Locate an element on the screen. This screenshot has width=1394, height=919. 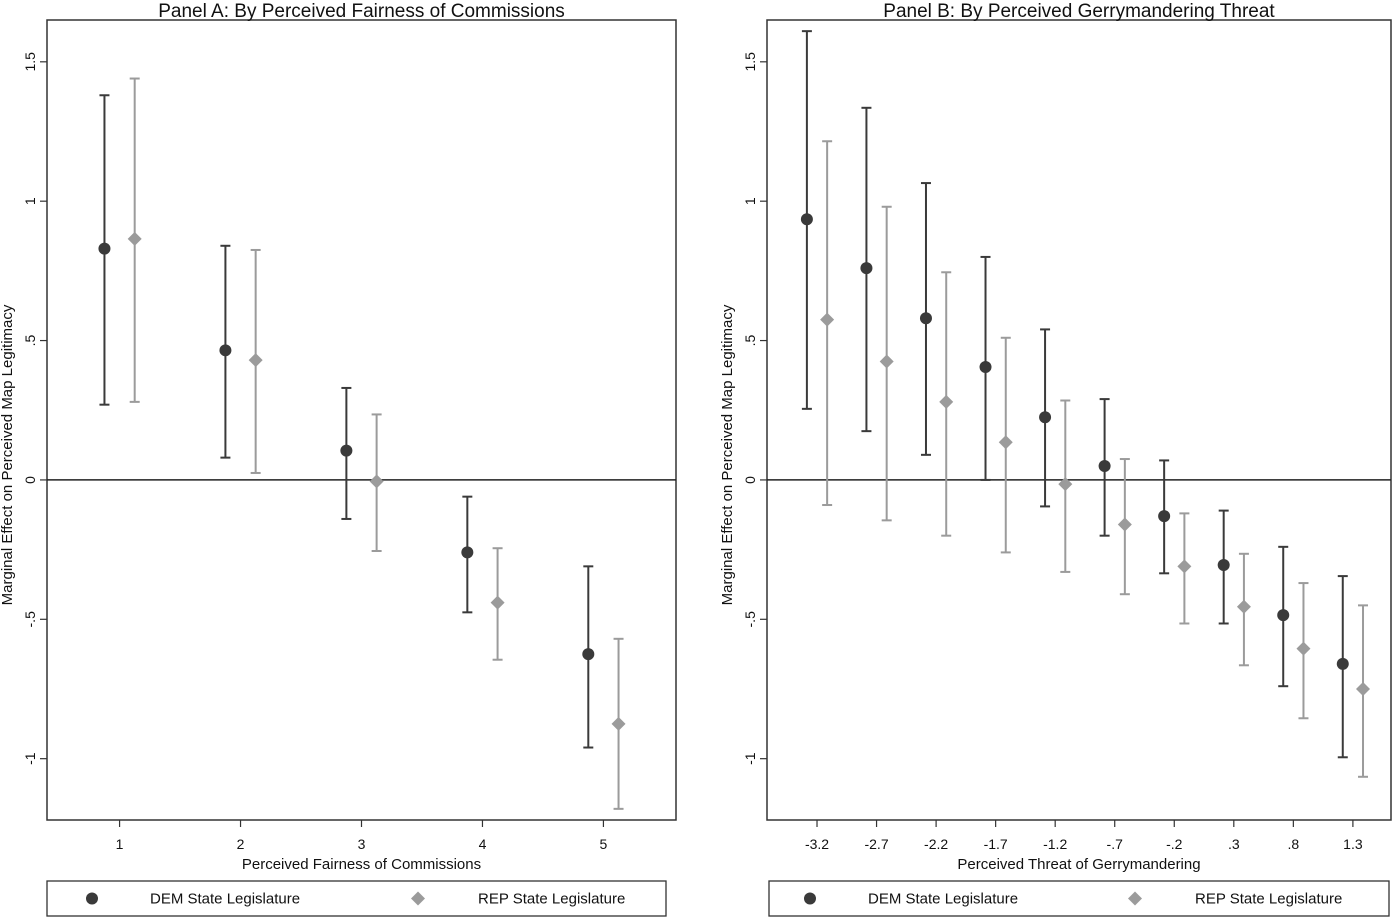
x-axis-label: Perceived Fairness of Commissions is located at coordinates (361, 864).